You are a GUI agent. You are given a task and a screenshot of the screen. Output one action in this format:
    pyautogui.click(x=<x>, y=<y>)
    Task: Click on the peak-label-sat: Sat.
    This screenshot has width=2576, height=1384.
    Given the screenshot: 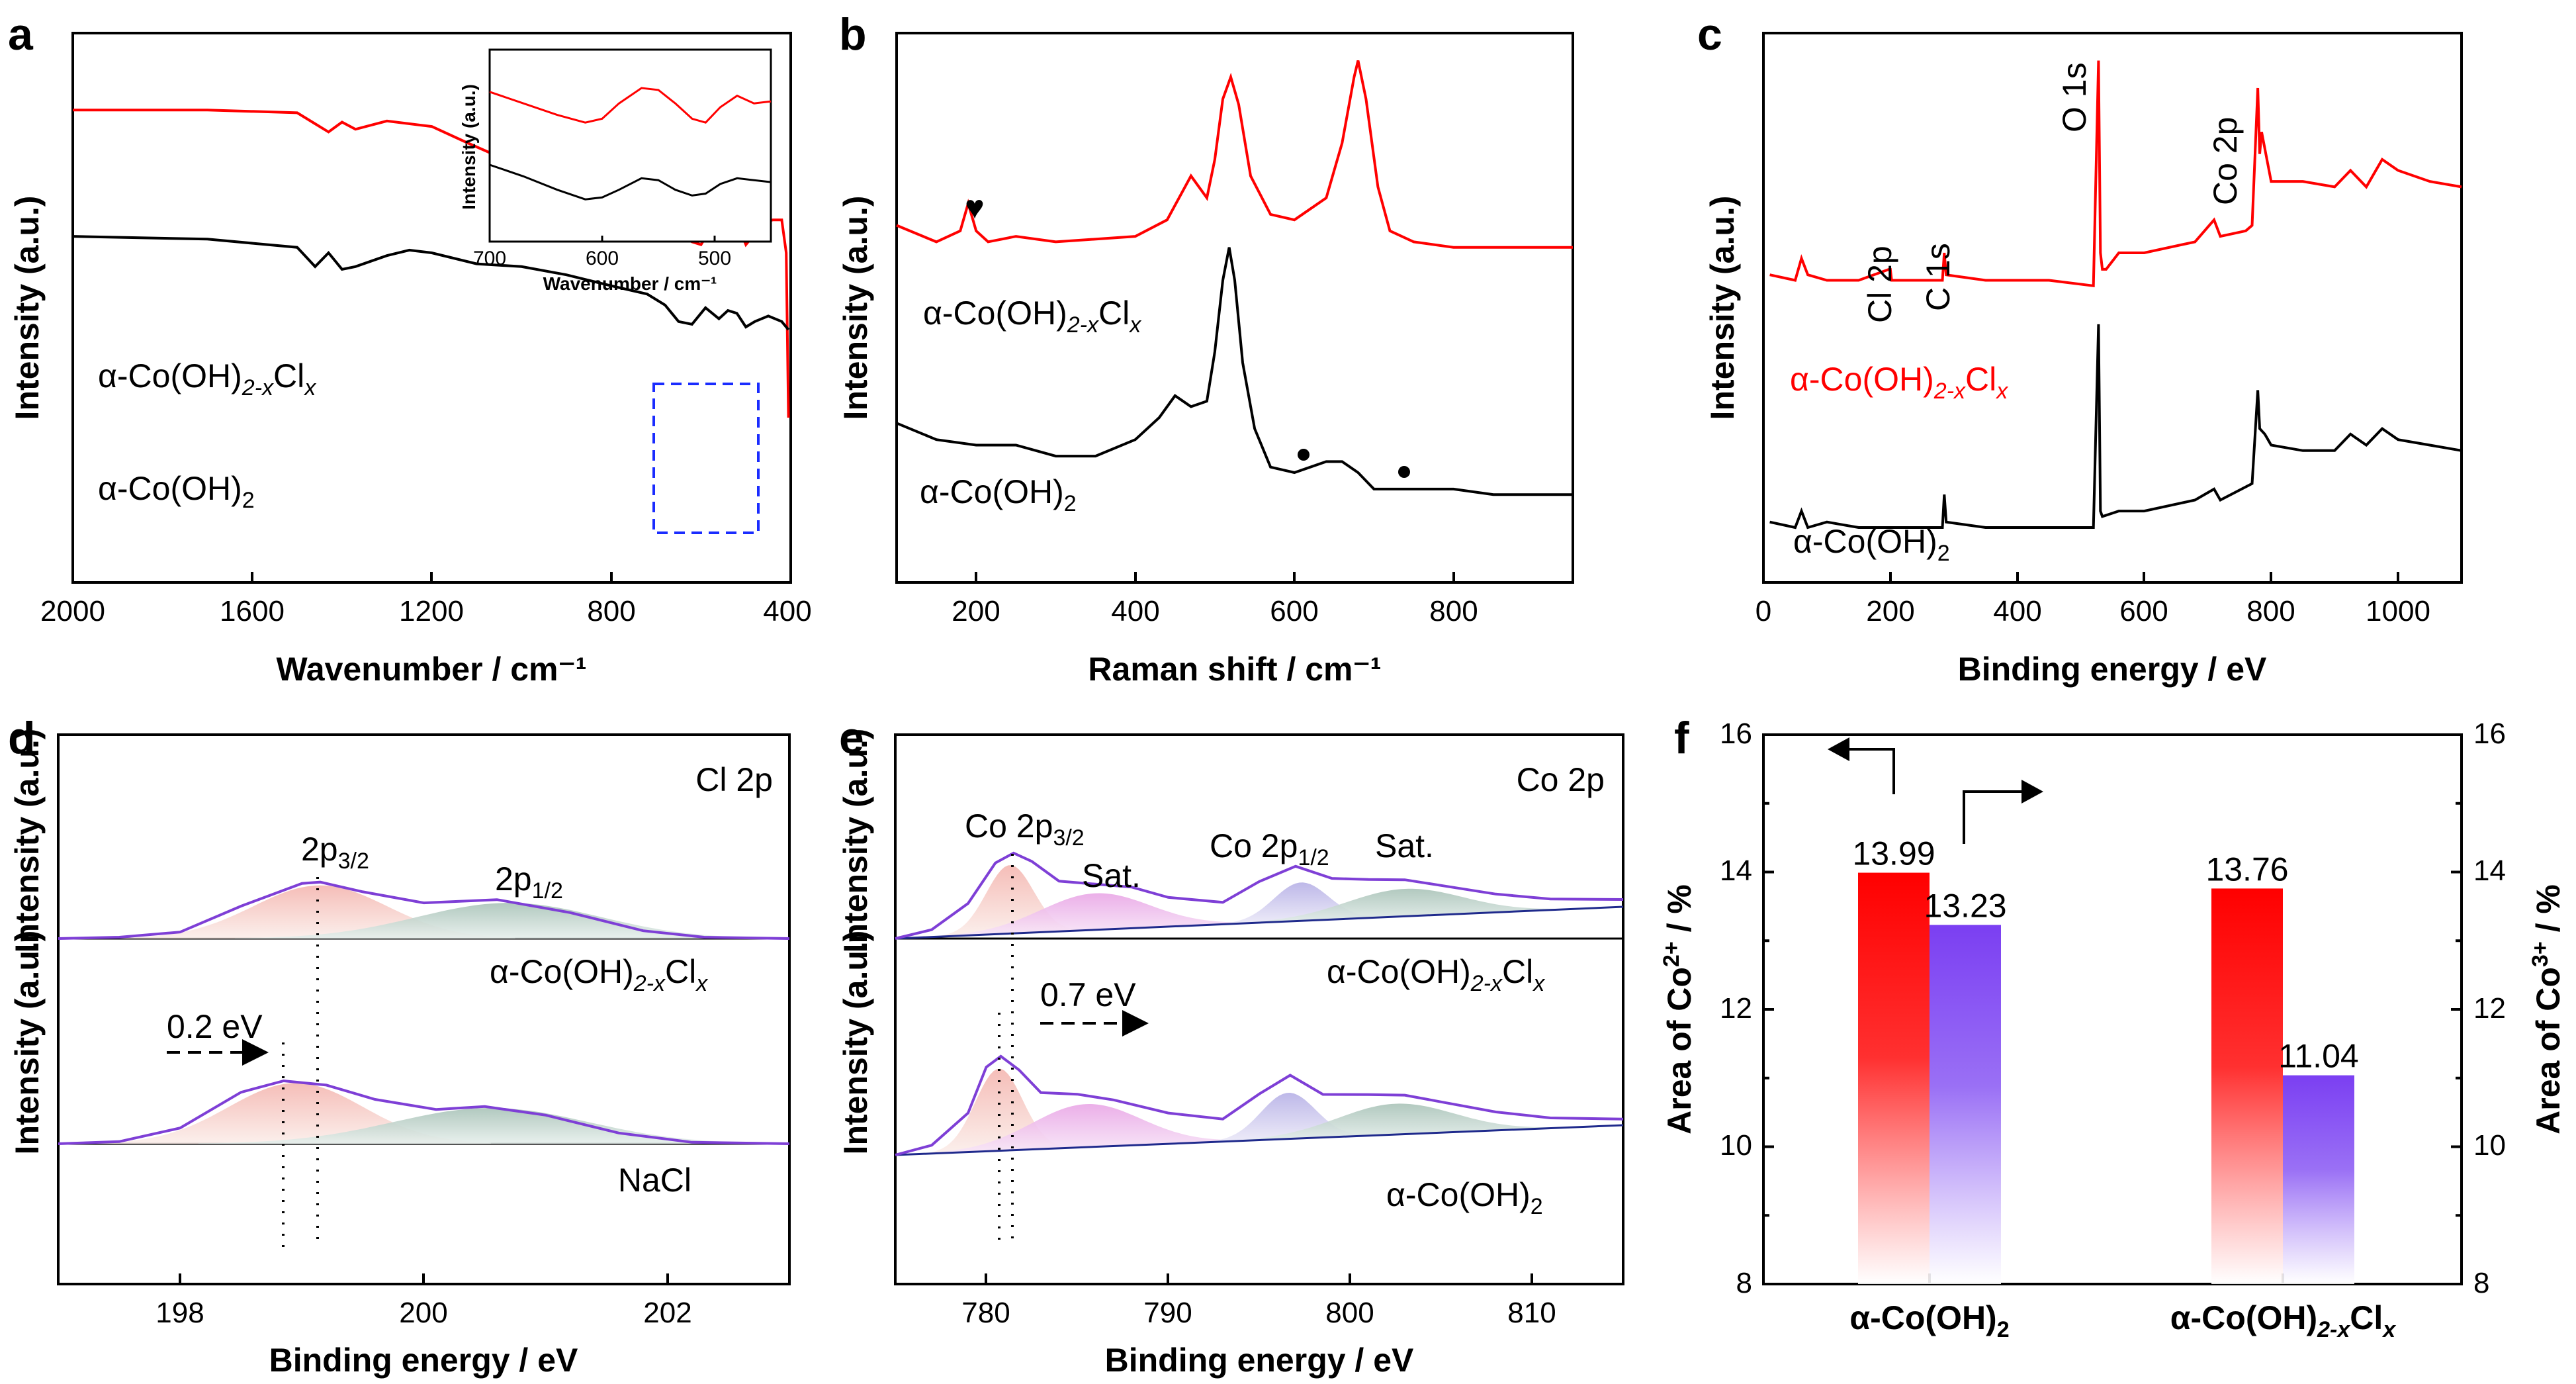 What is the action you would take?
    pyautogui.click(x=1111, y=875)
    